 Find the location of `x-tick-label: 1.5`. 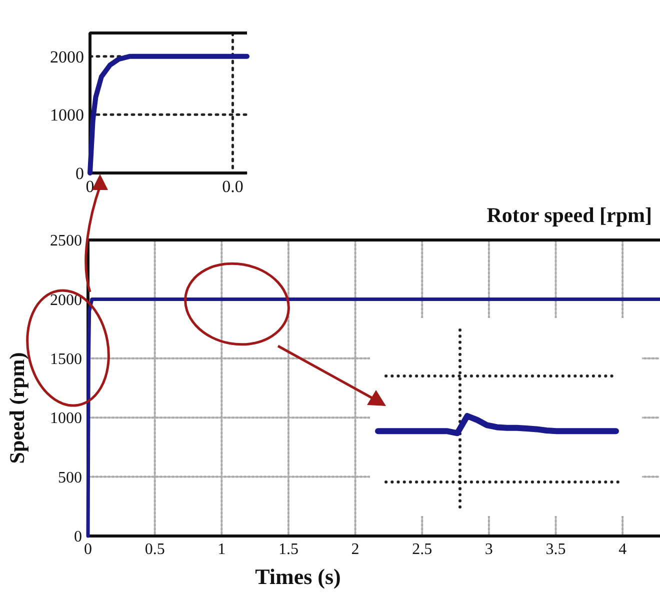

x-tick-label: 1.5 is located at coordinates (288, 549).